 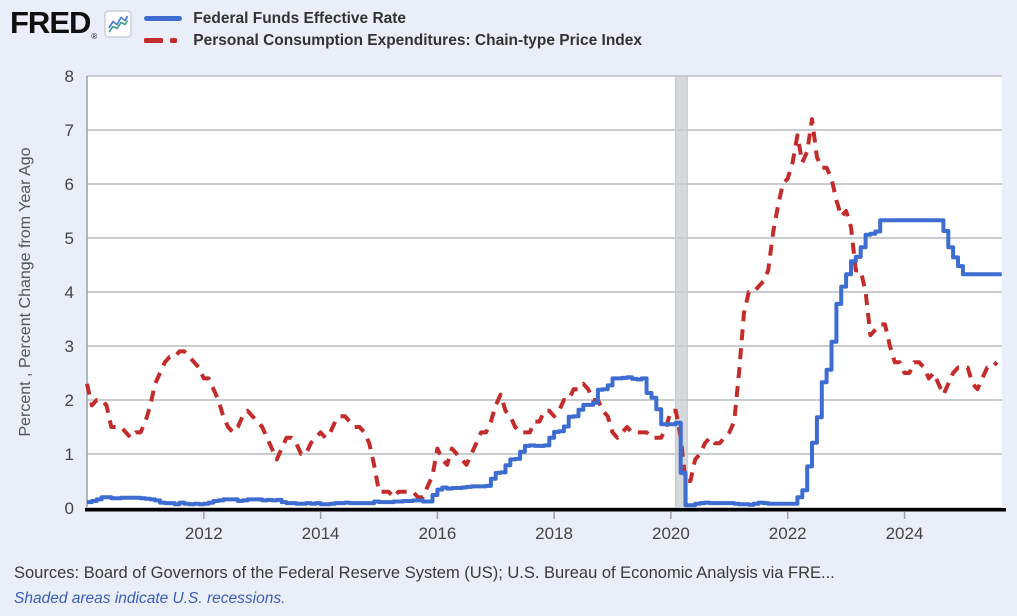 What do you see at coordinates (69, 238) in the screenshot?
I see `y-tick-label: 5` at bounding box center [69, 238].